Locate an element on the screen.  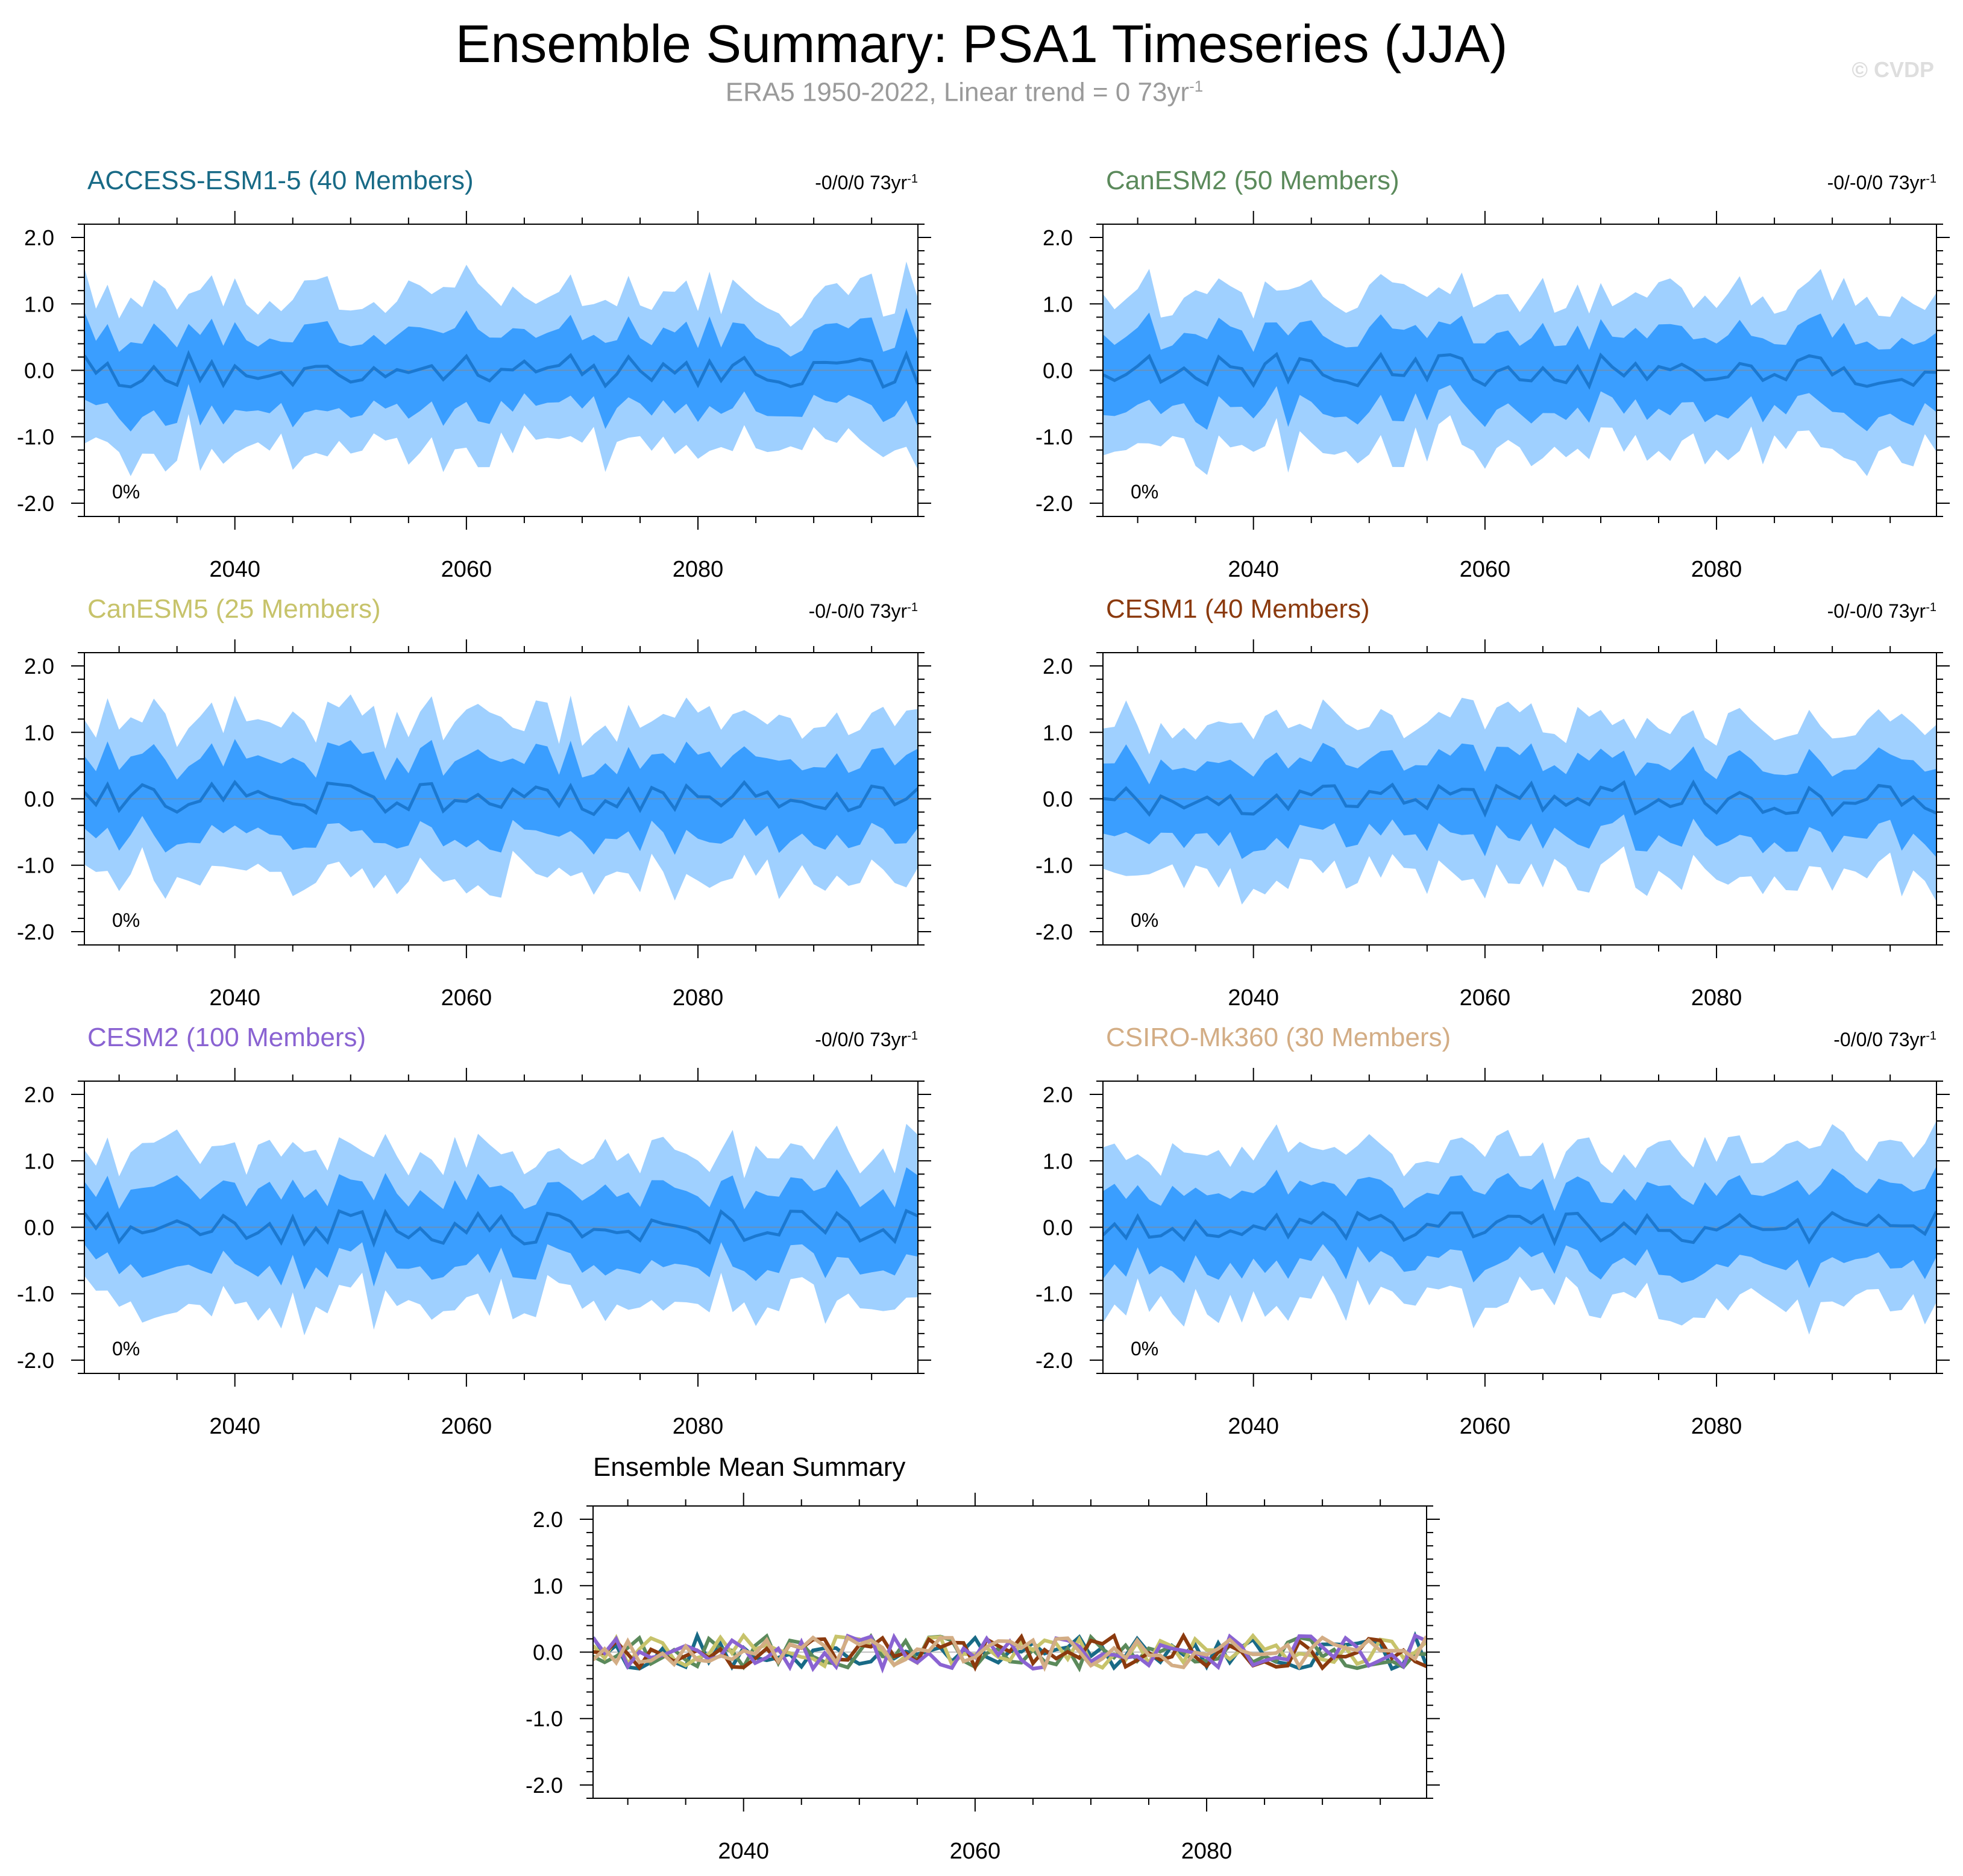
panel-title: Ensemble Mean Summary is located at coordinates (749, 1467).